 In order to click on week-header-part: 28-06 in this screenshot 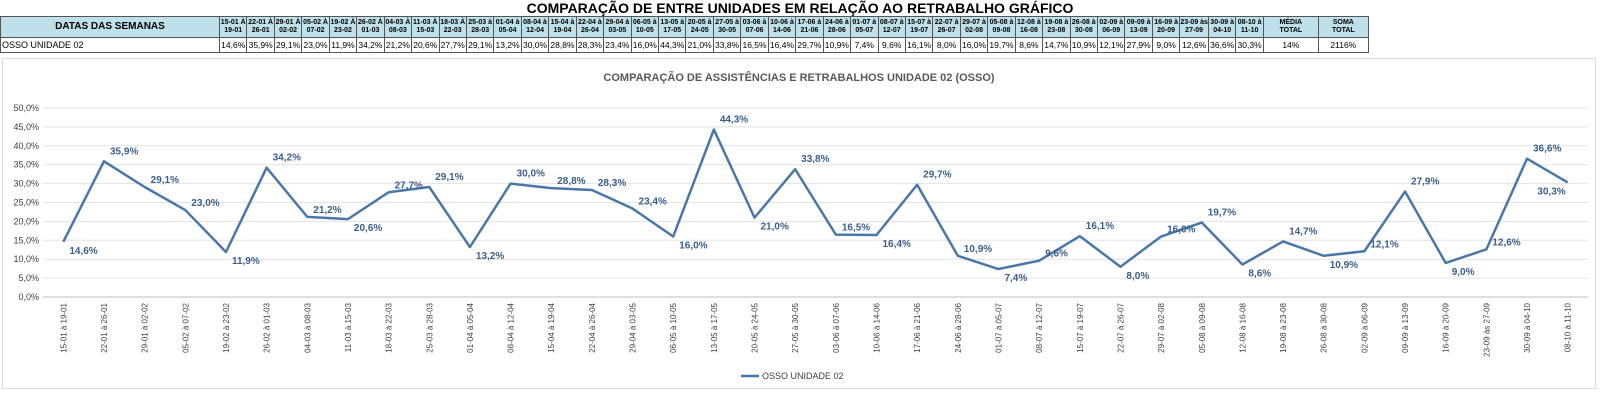, I will do `click(836, 30)`.